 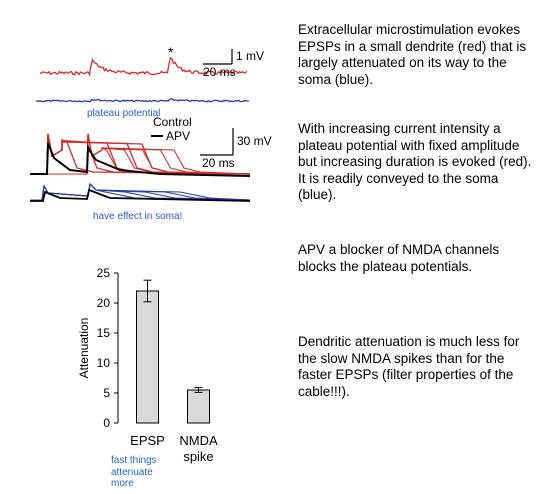 What do you see at coordinates (254, 141) in the screenshot?
I see `scale-bar-2-amplitude: 30 mV` at bounding box center [254, 141].